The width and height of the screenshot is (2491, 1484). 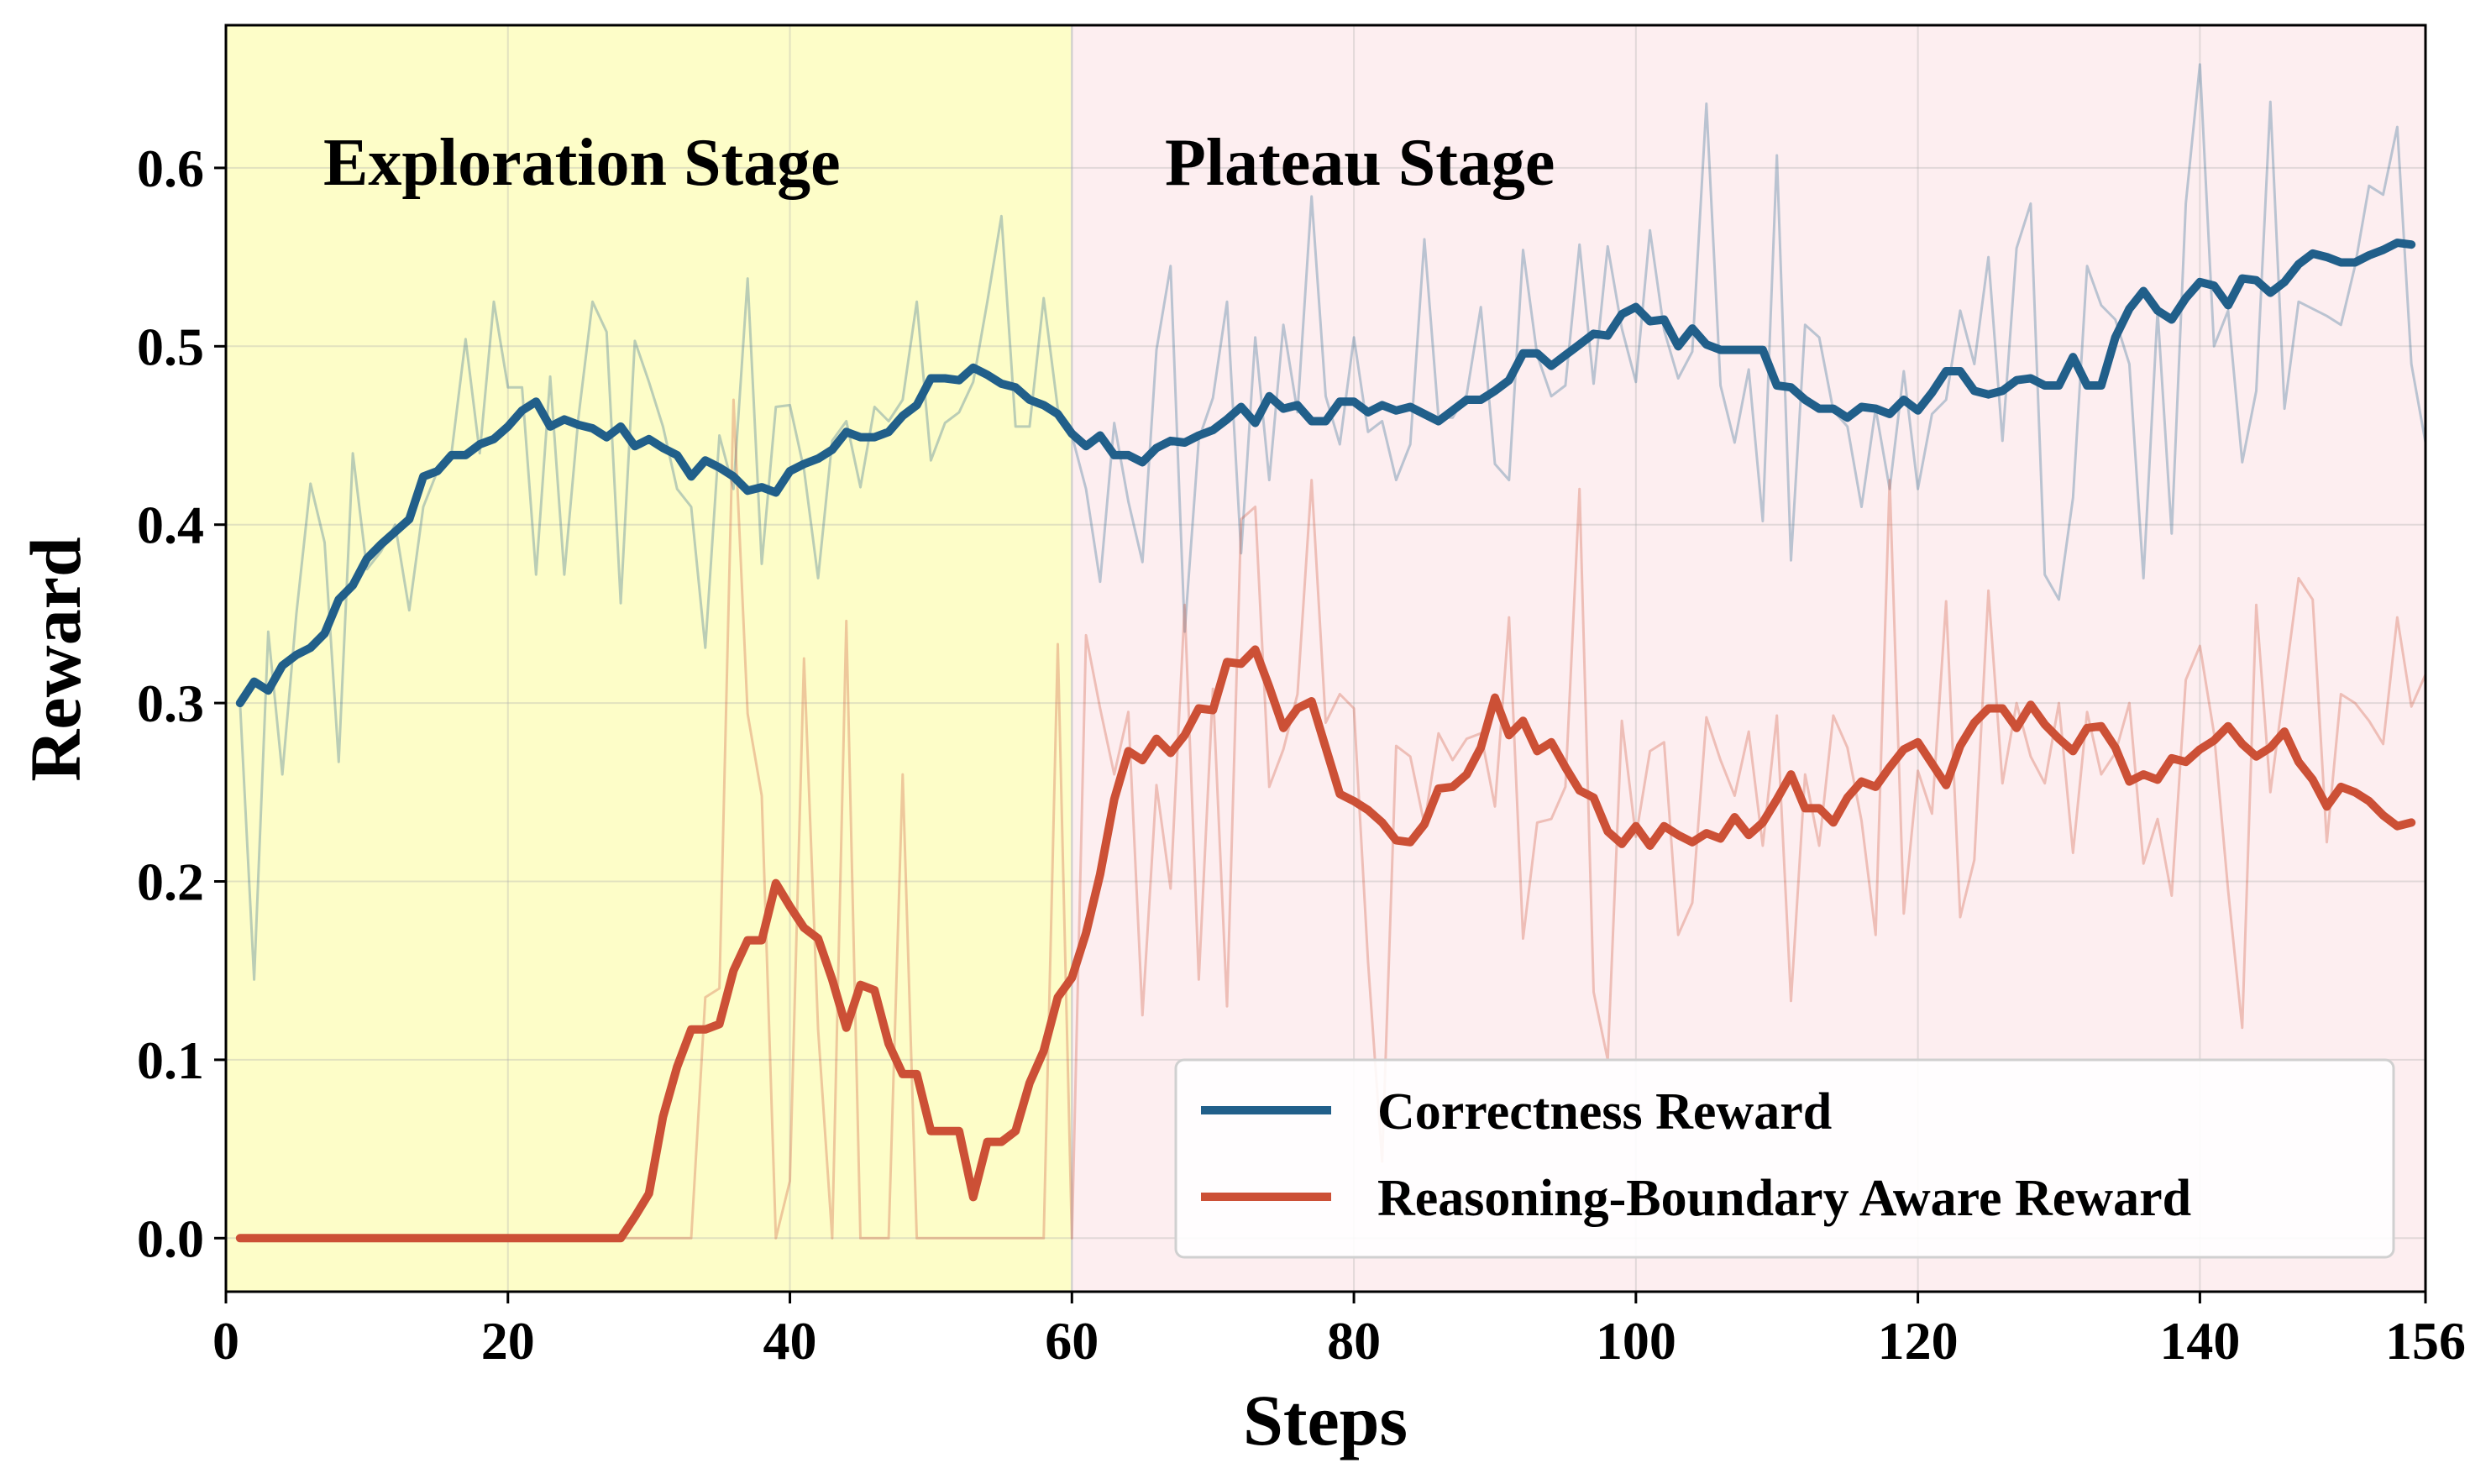 What do you see at coordinates (170, 347) in the screenshot?
I see `y-tick-label-0.5: 0.5` at bounding box center [170, 347].